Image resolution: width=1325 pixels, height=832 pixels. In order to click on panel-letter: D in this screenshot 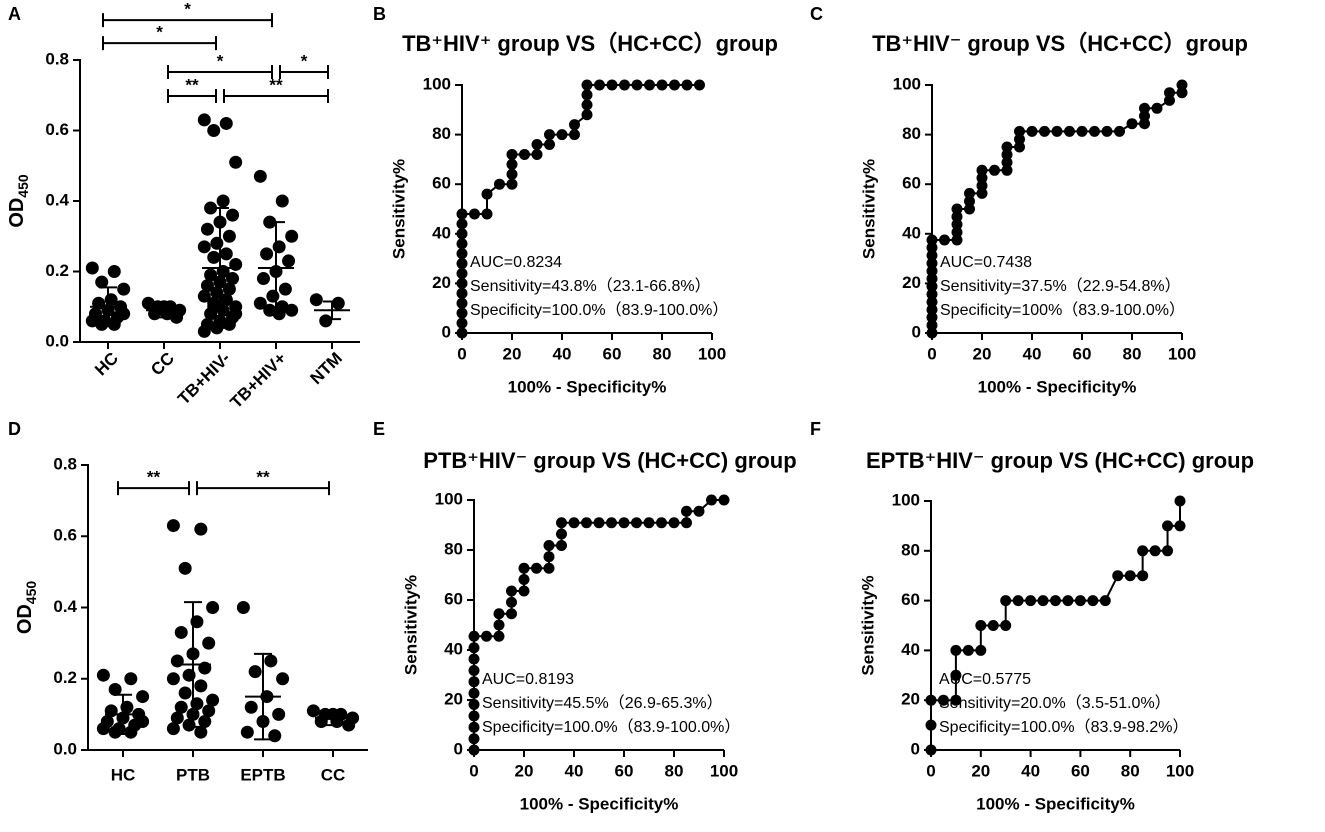, I will do `click(14, 429)`.